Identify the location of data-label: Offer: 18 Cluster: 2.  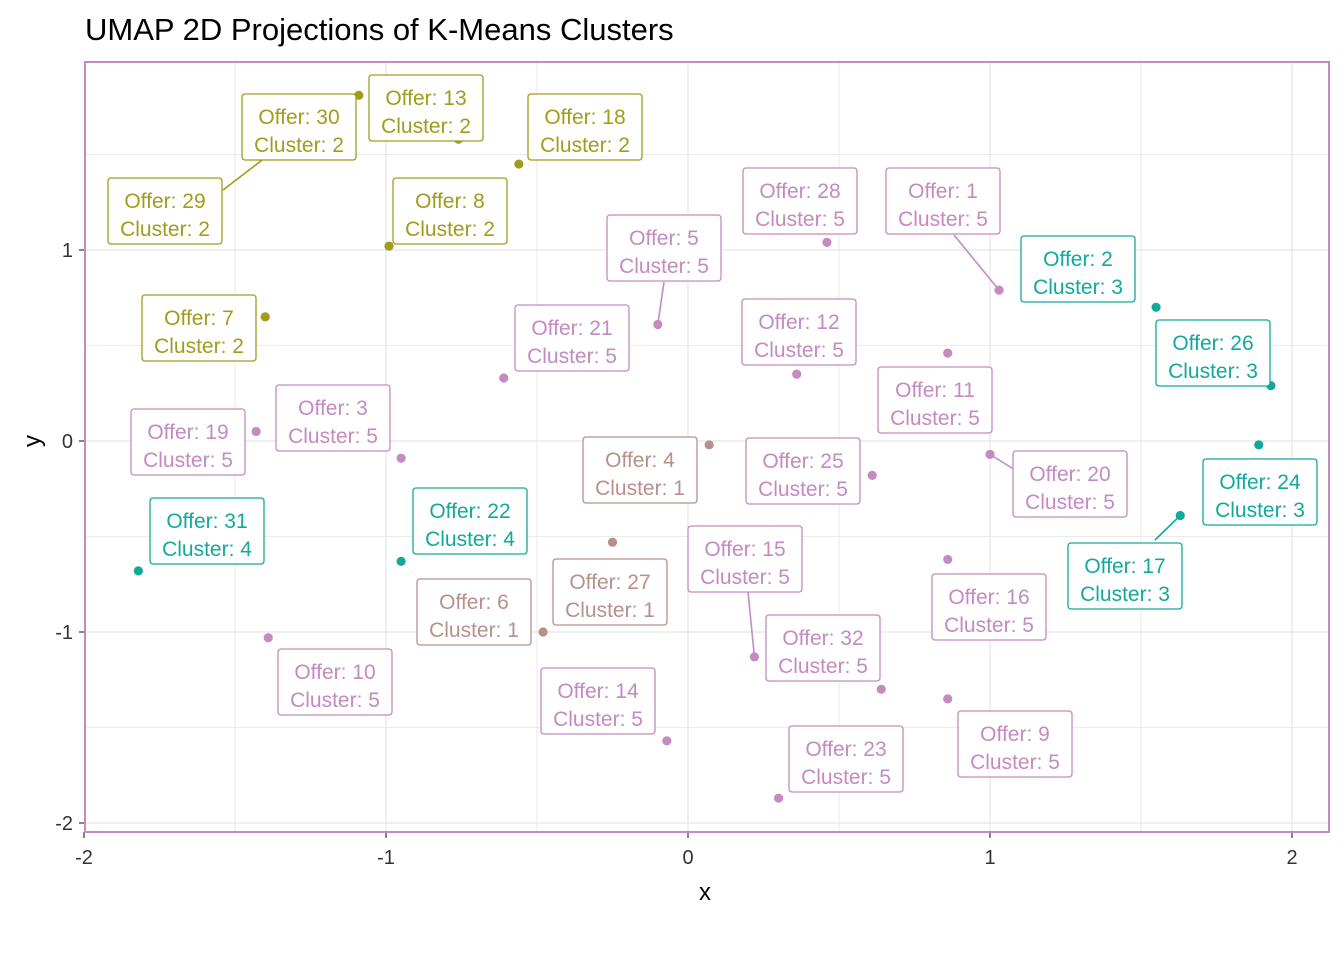
(585, 127).